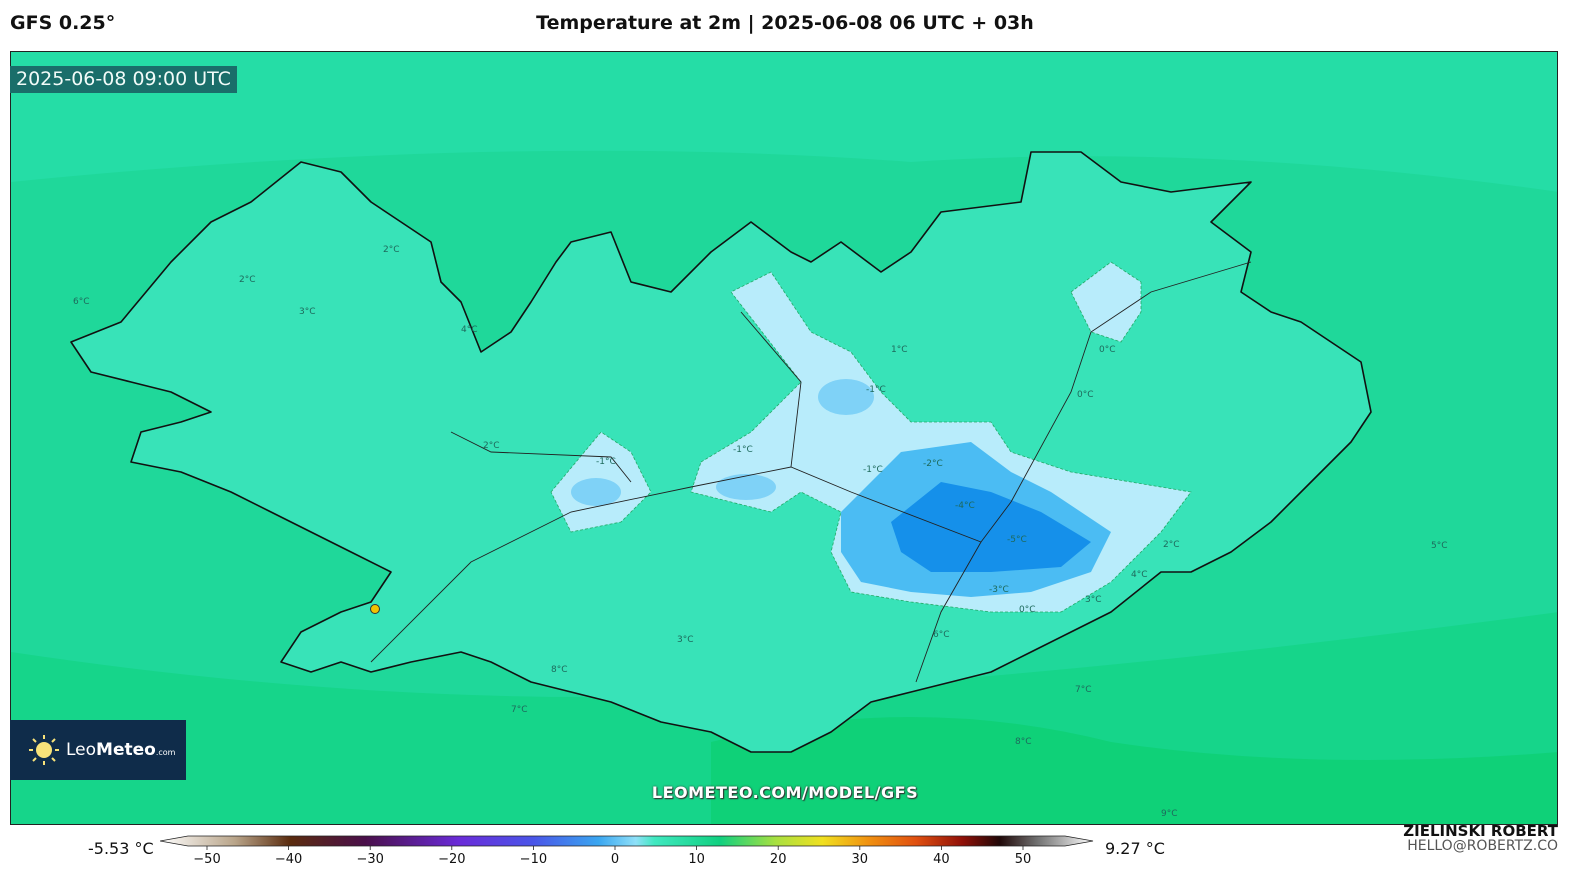 The width and height of the screenshot is (1570, 871). What do you see at coordinates (1106, 302) in the screenshot?
I see `cold-zone-northeast` at bounding box center [1106, 302].